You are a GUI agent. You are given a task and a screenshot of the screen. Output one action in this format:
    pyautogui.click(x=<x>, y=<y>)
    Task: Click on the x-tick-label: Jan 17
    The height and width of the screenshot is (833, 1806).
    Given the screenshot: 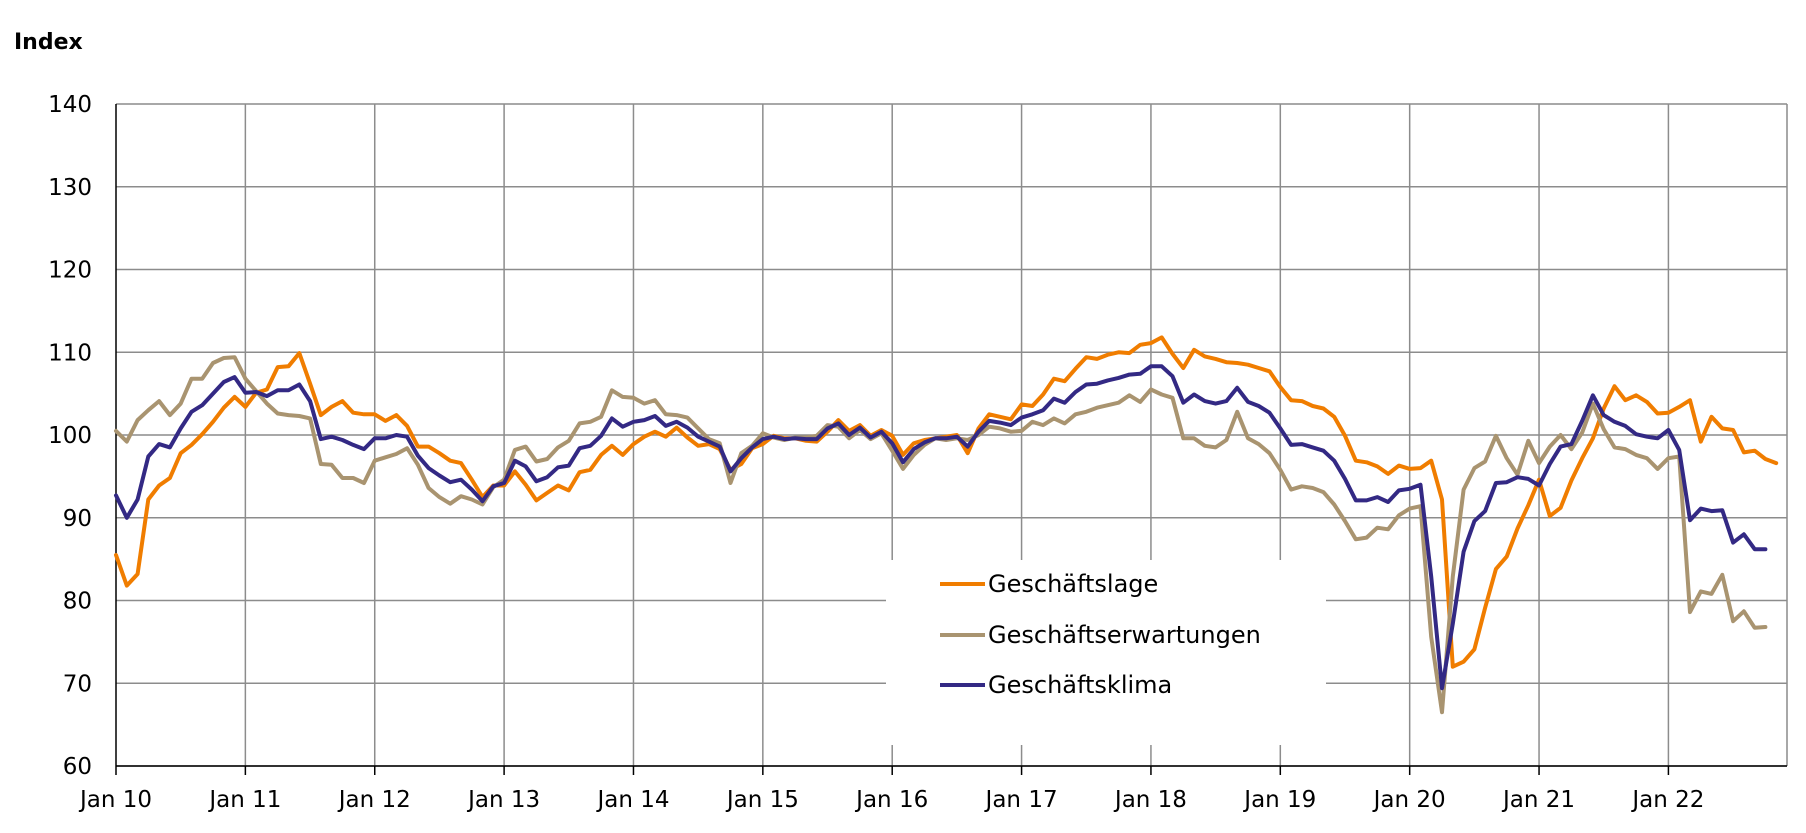 What is the action you would take?
    pyautogui.click(x=1021, y=800)
    